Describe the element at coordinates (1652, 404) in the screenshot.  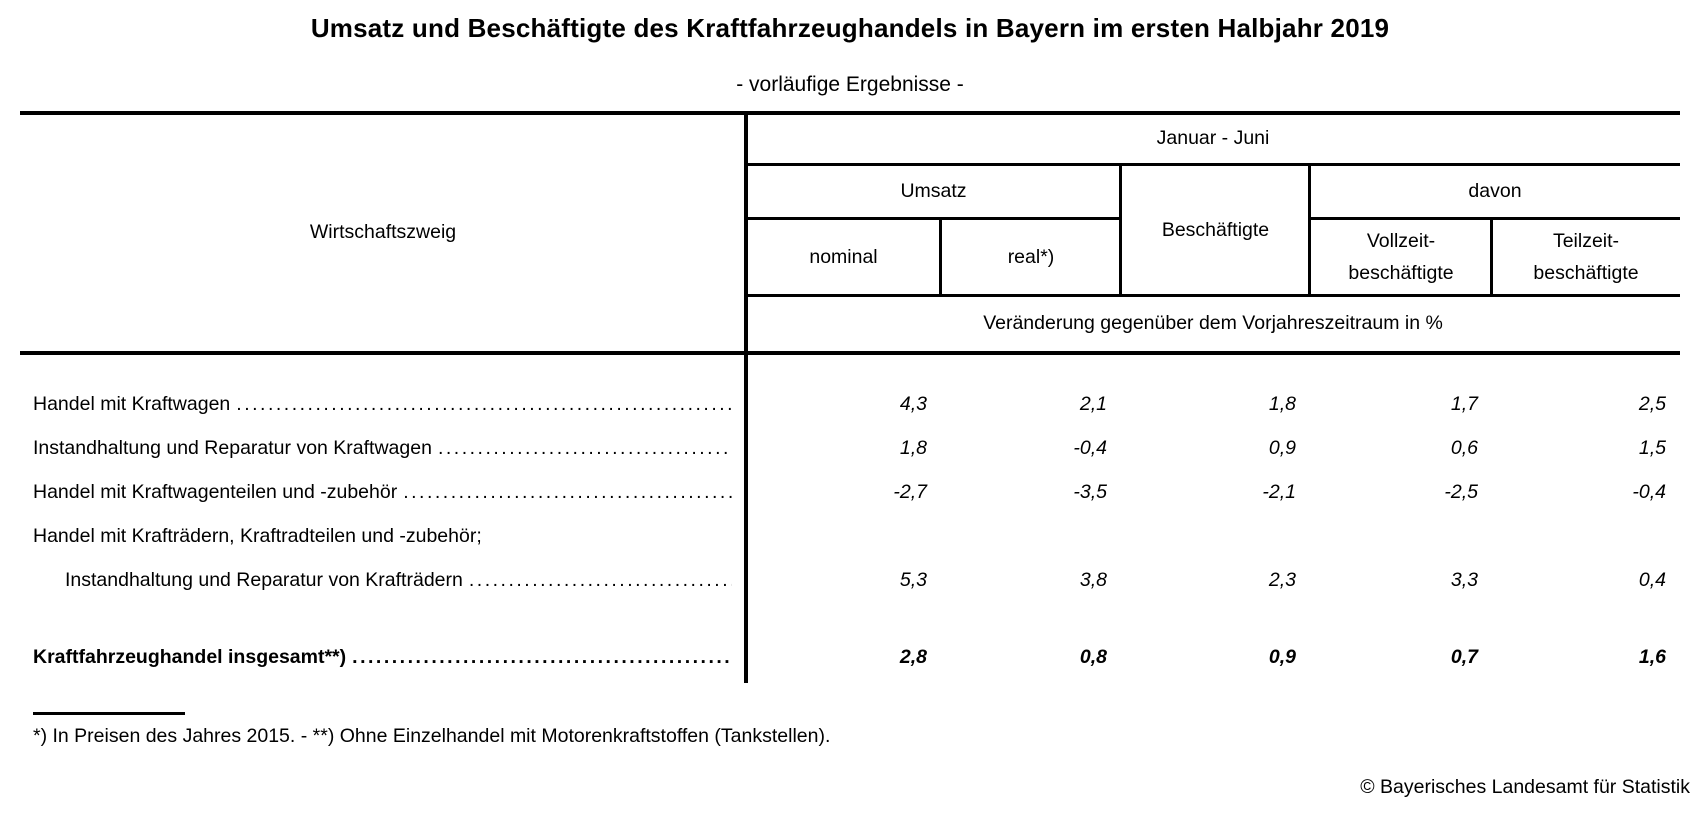
I see `value-teilzeit: 2,5` at that location.